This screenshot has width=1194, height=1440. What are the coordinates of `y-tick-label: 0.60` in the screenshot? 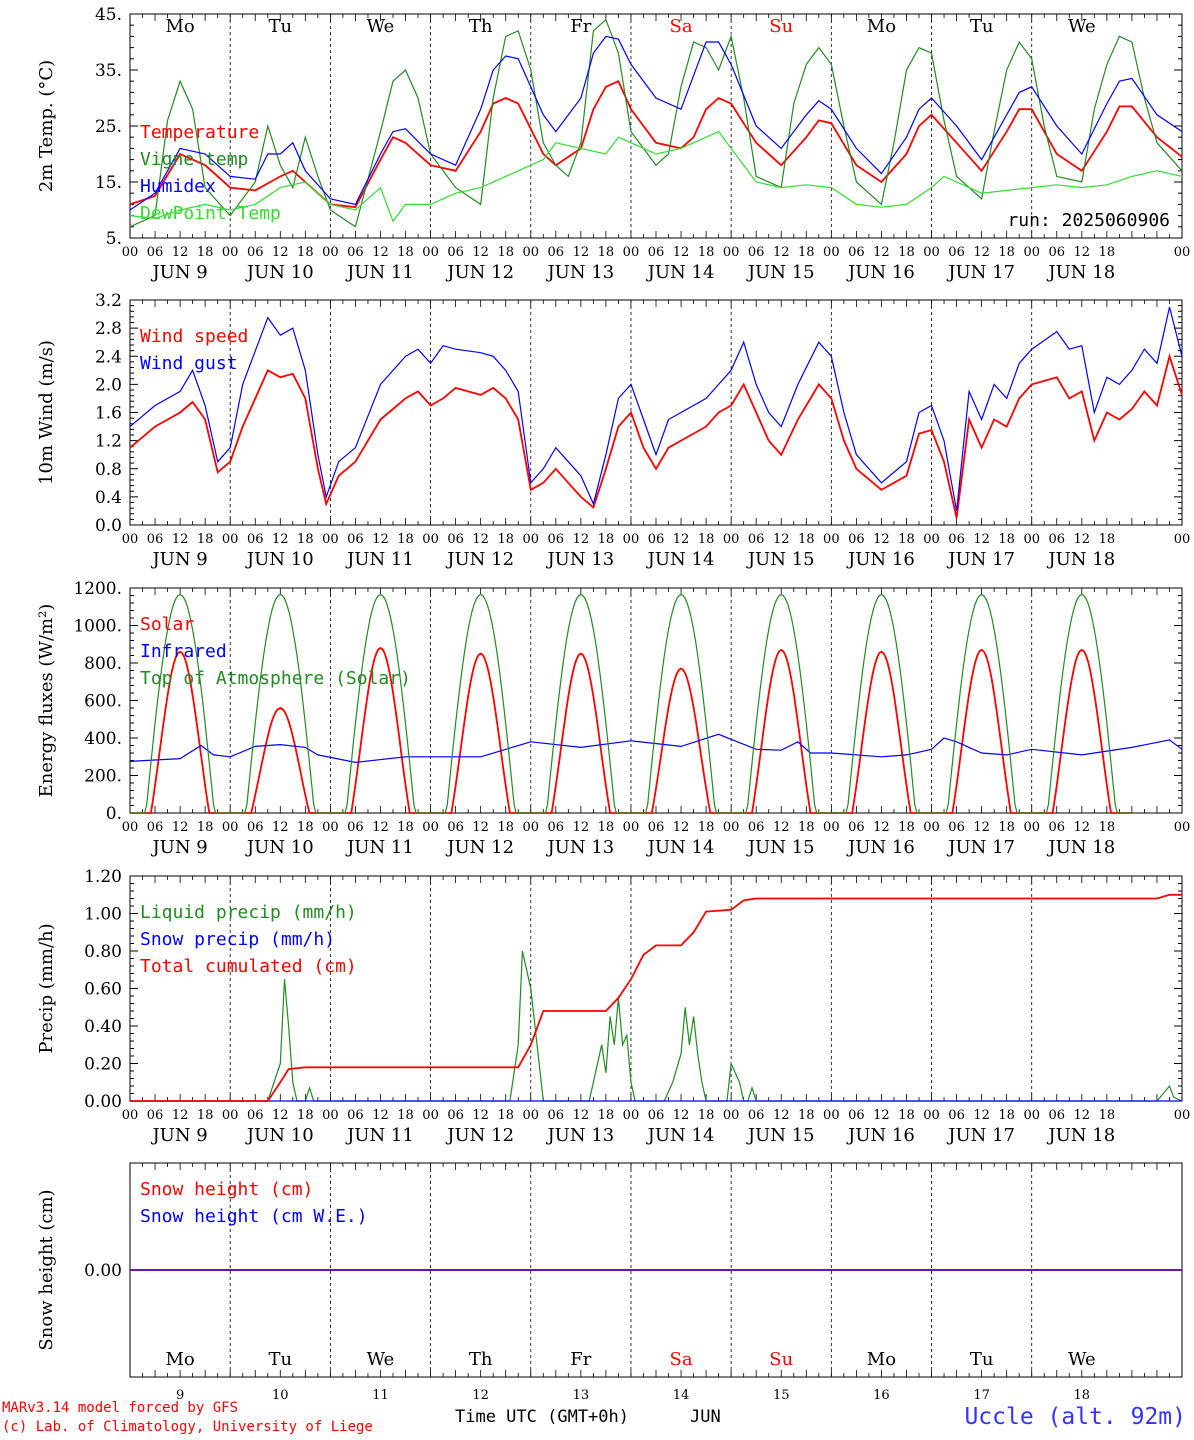 It's located at (103, 990).